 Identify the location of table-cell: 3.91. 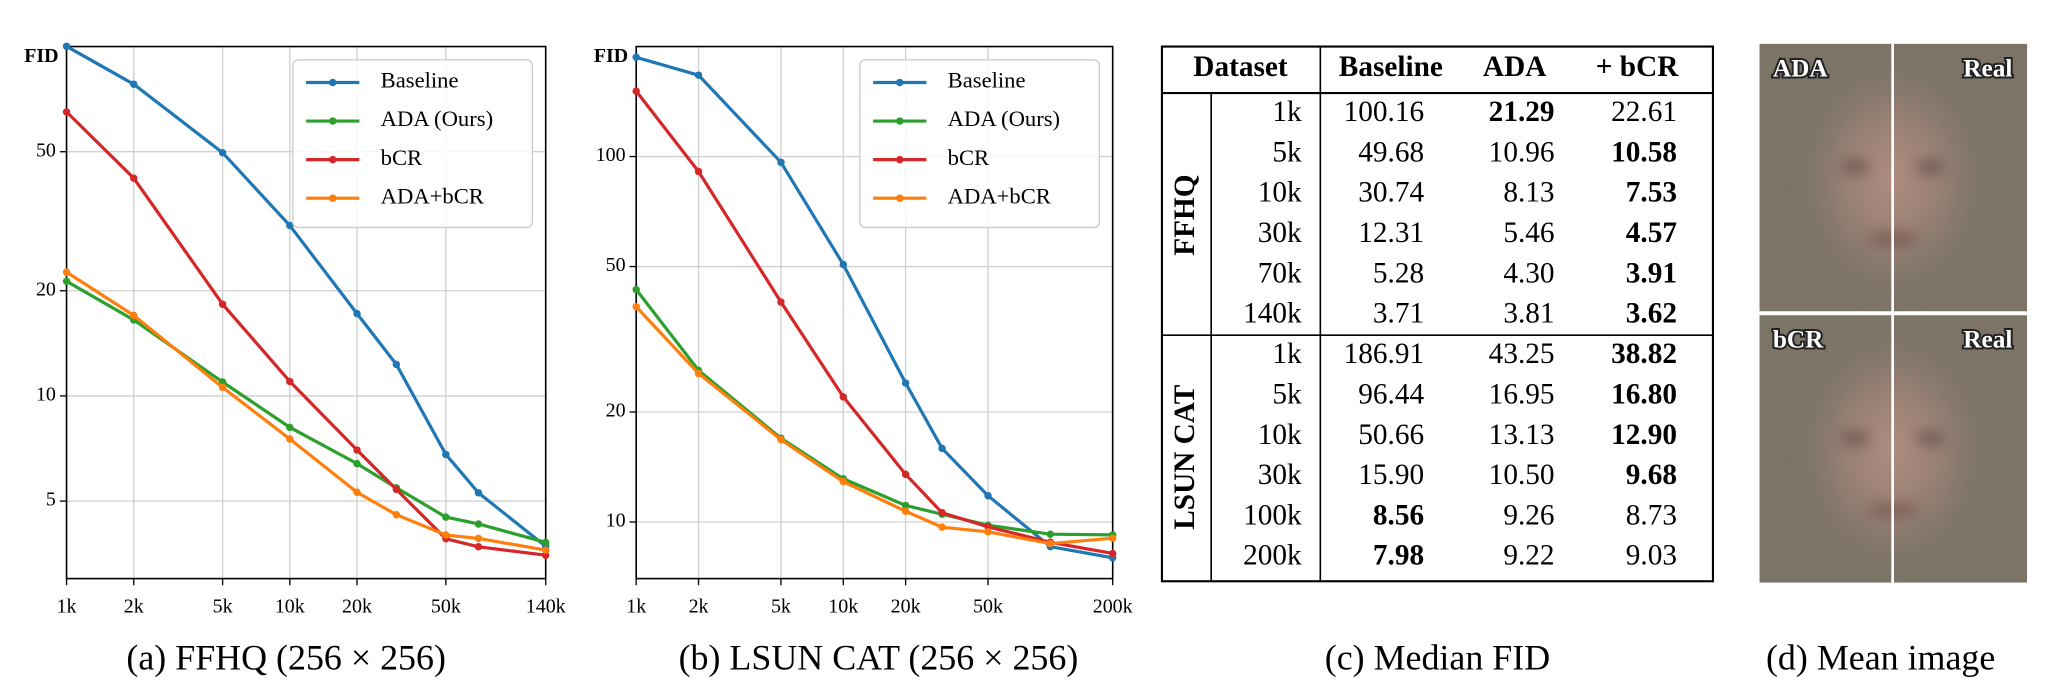
(1651, 273).